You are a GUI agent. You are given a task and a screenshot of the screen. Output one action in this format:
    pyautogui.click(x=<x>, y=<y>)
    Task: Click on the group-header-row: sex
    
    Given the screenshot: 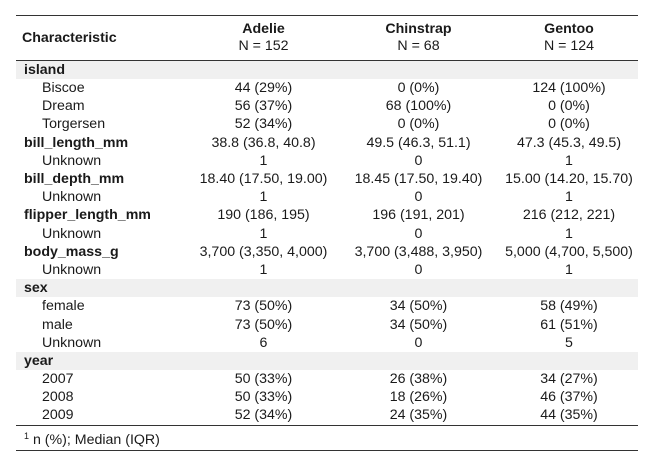 What is the action you would take?
    pyautogui.click(x=327, y=288)
    